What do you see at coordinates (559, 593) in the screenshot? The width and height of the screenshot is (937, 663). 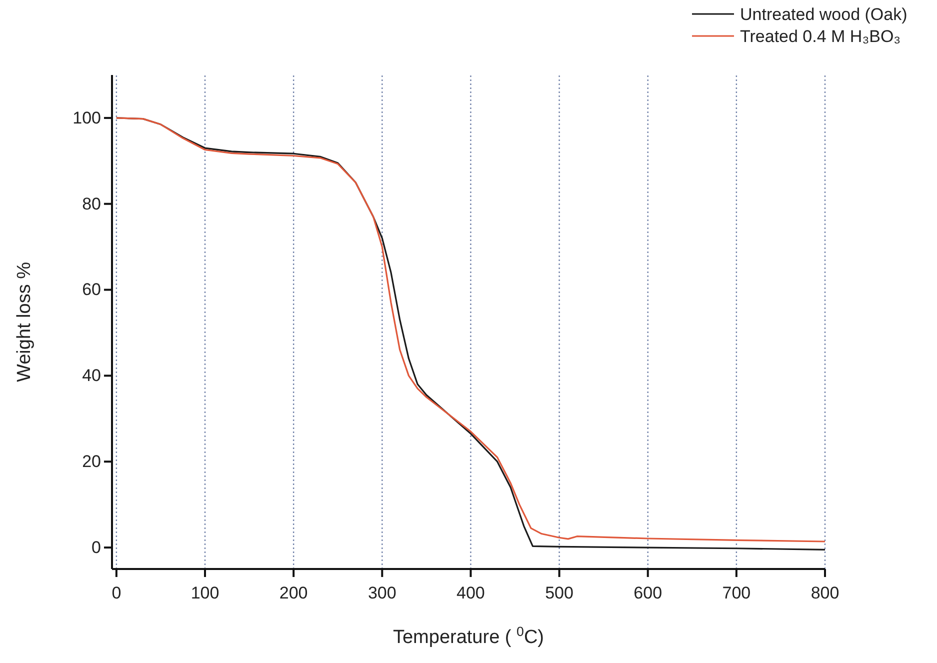 I see `x-tick-label: 500` at bounding box center [559, 593].